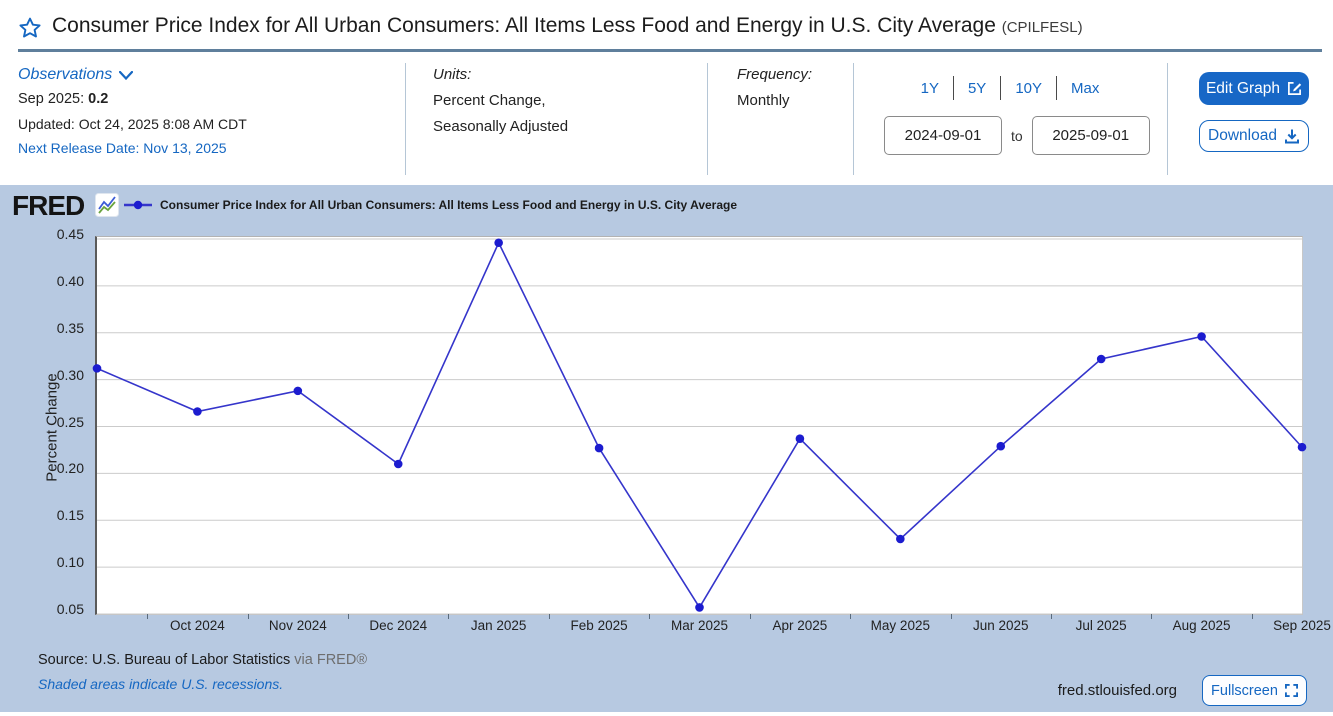 This screenshot has height=716, width=1333. I want to click on edit-graph-label: Edit Graph, so click(1243, 88).